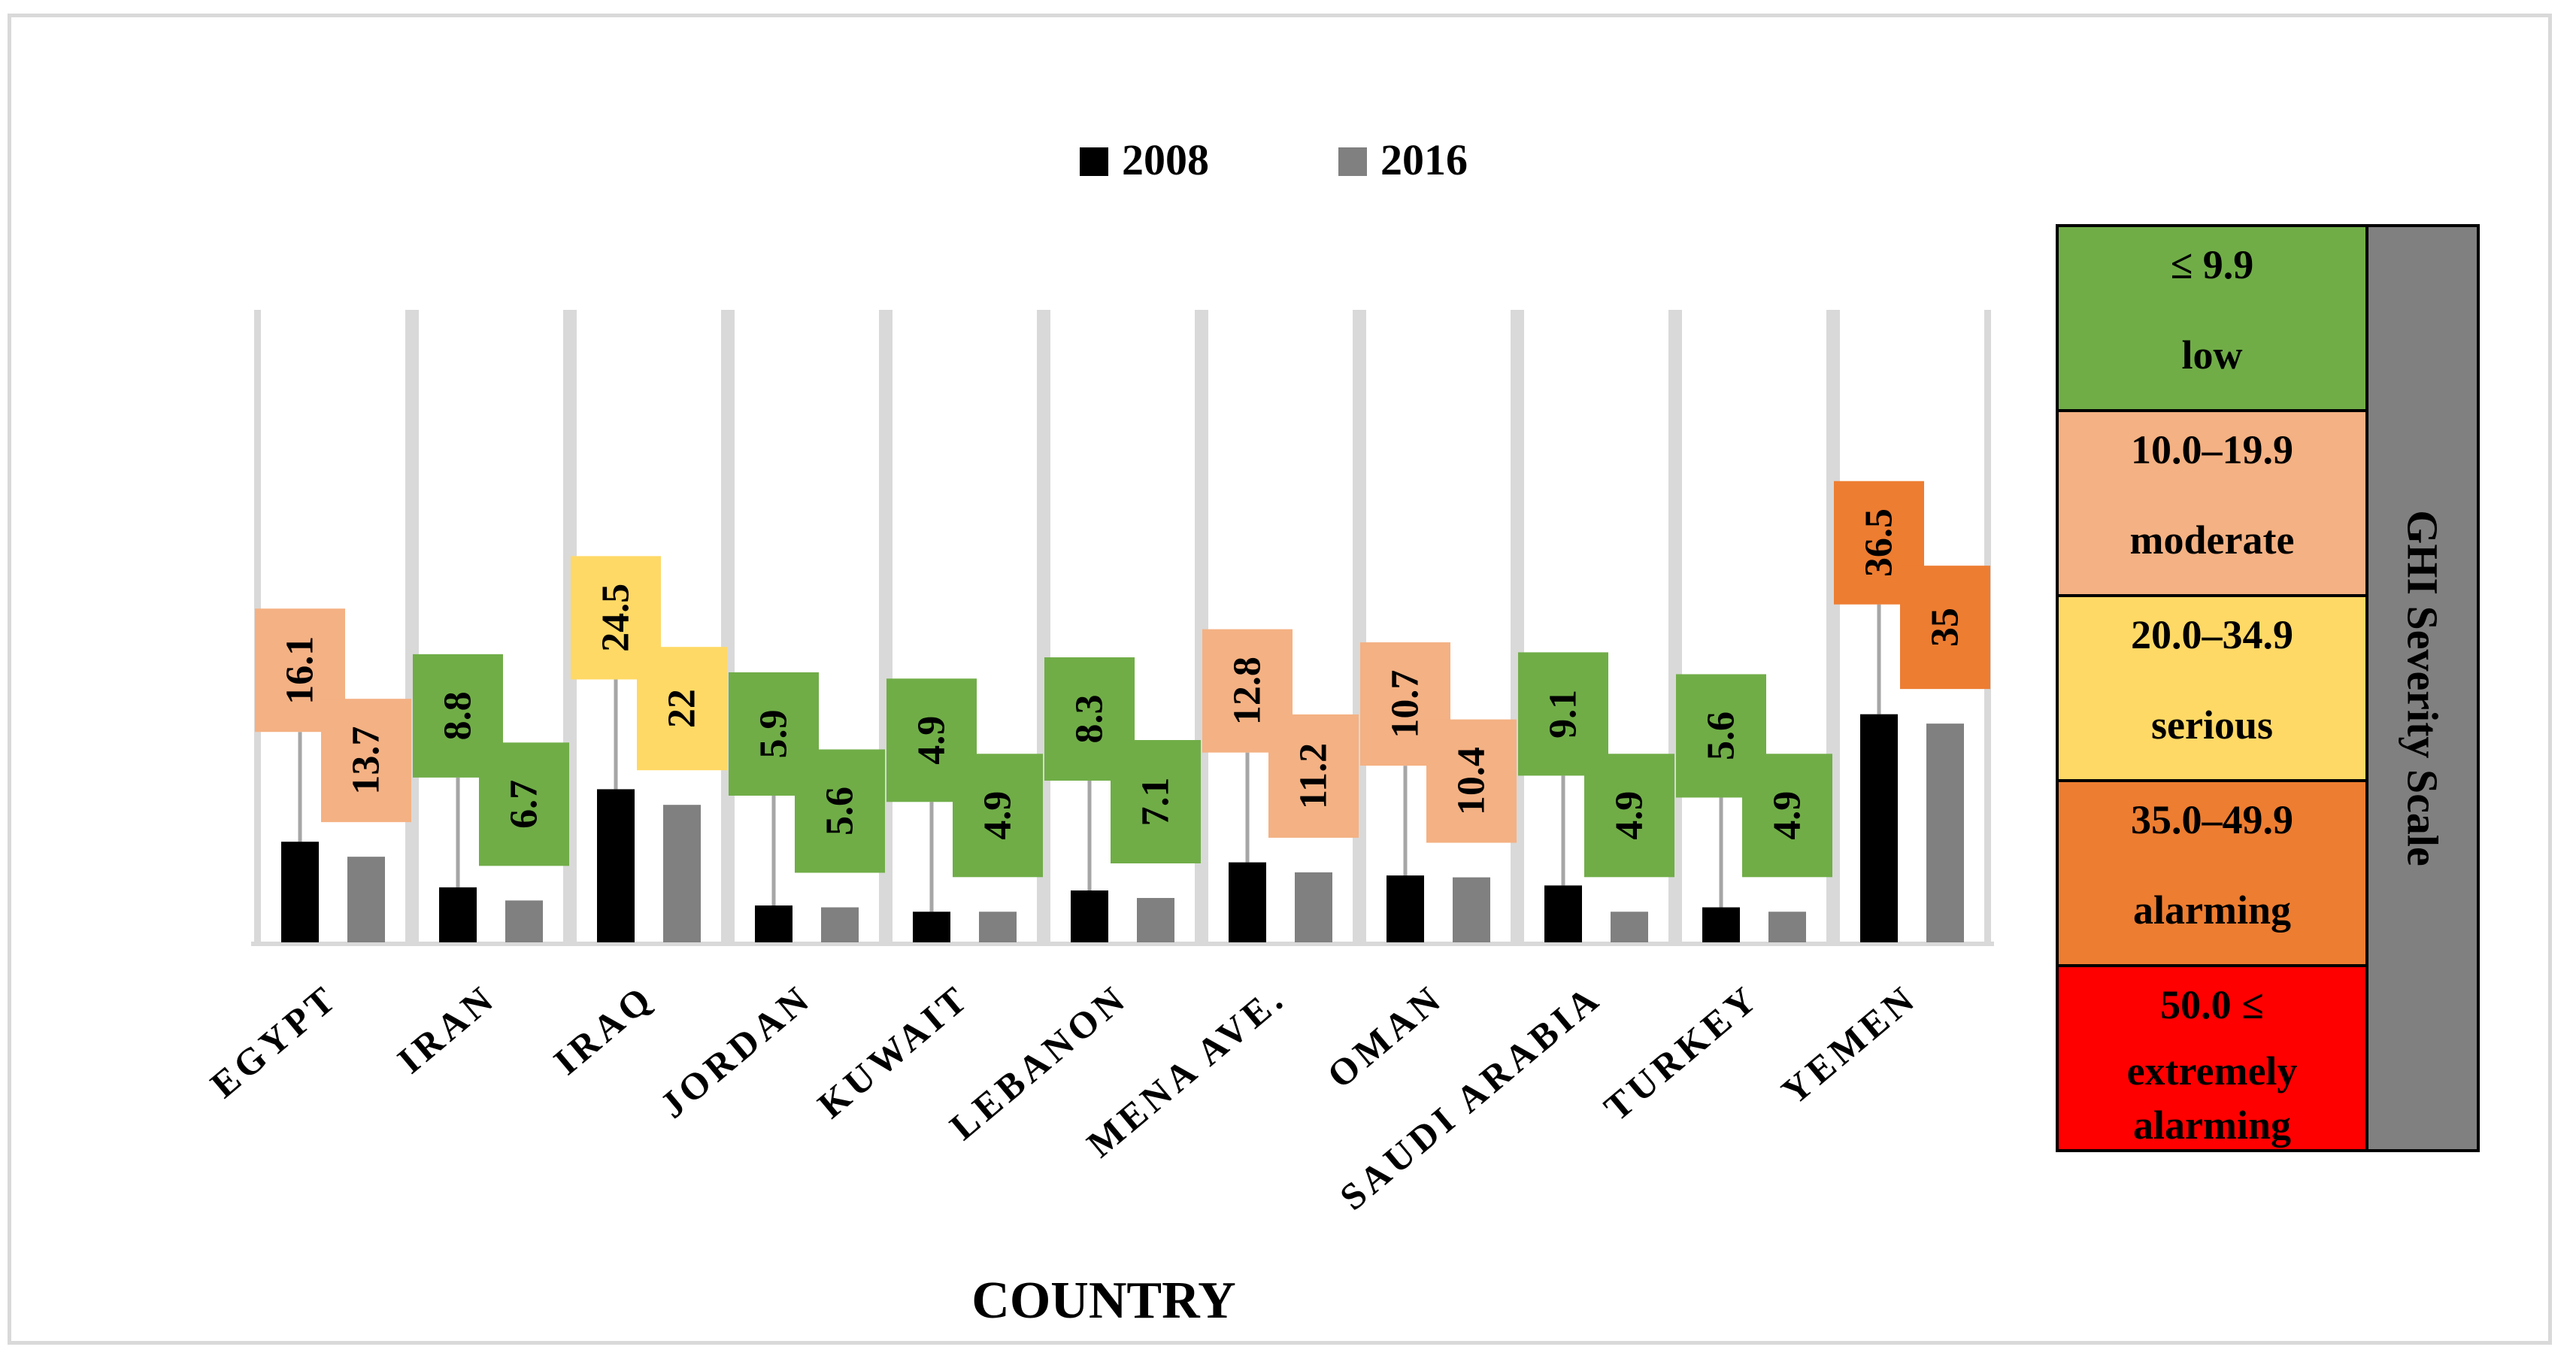  Describe the element at coordinates (1405, 704) in the screenshot. I see `data-label-2008-7: 10.7` at that location.